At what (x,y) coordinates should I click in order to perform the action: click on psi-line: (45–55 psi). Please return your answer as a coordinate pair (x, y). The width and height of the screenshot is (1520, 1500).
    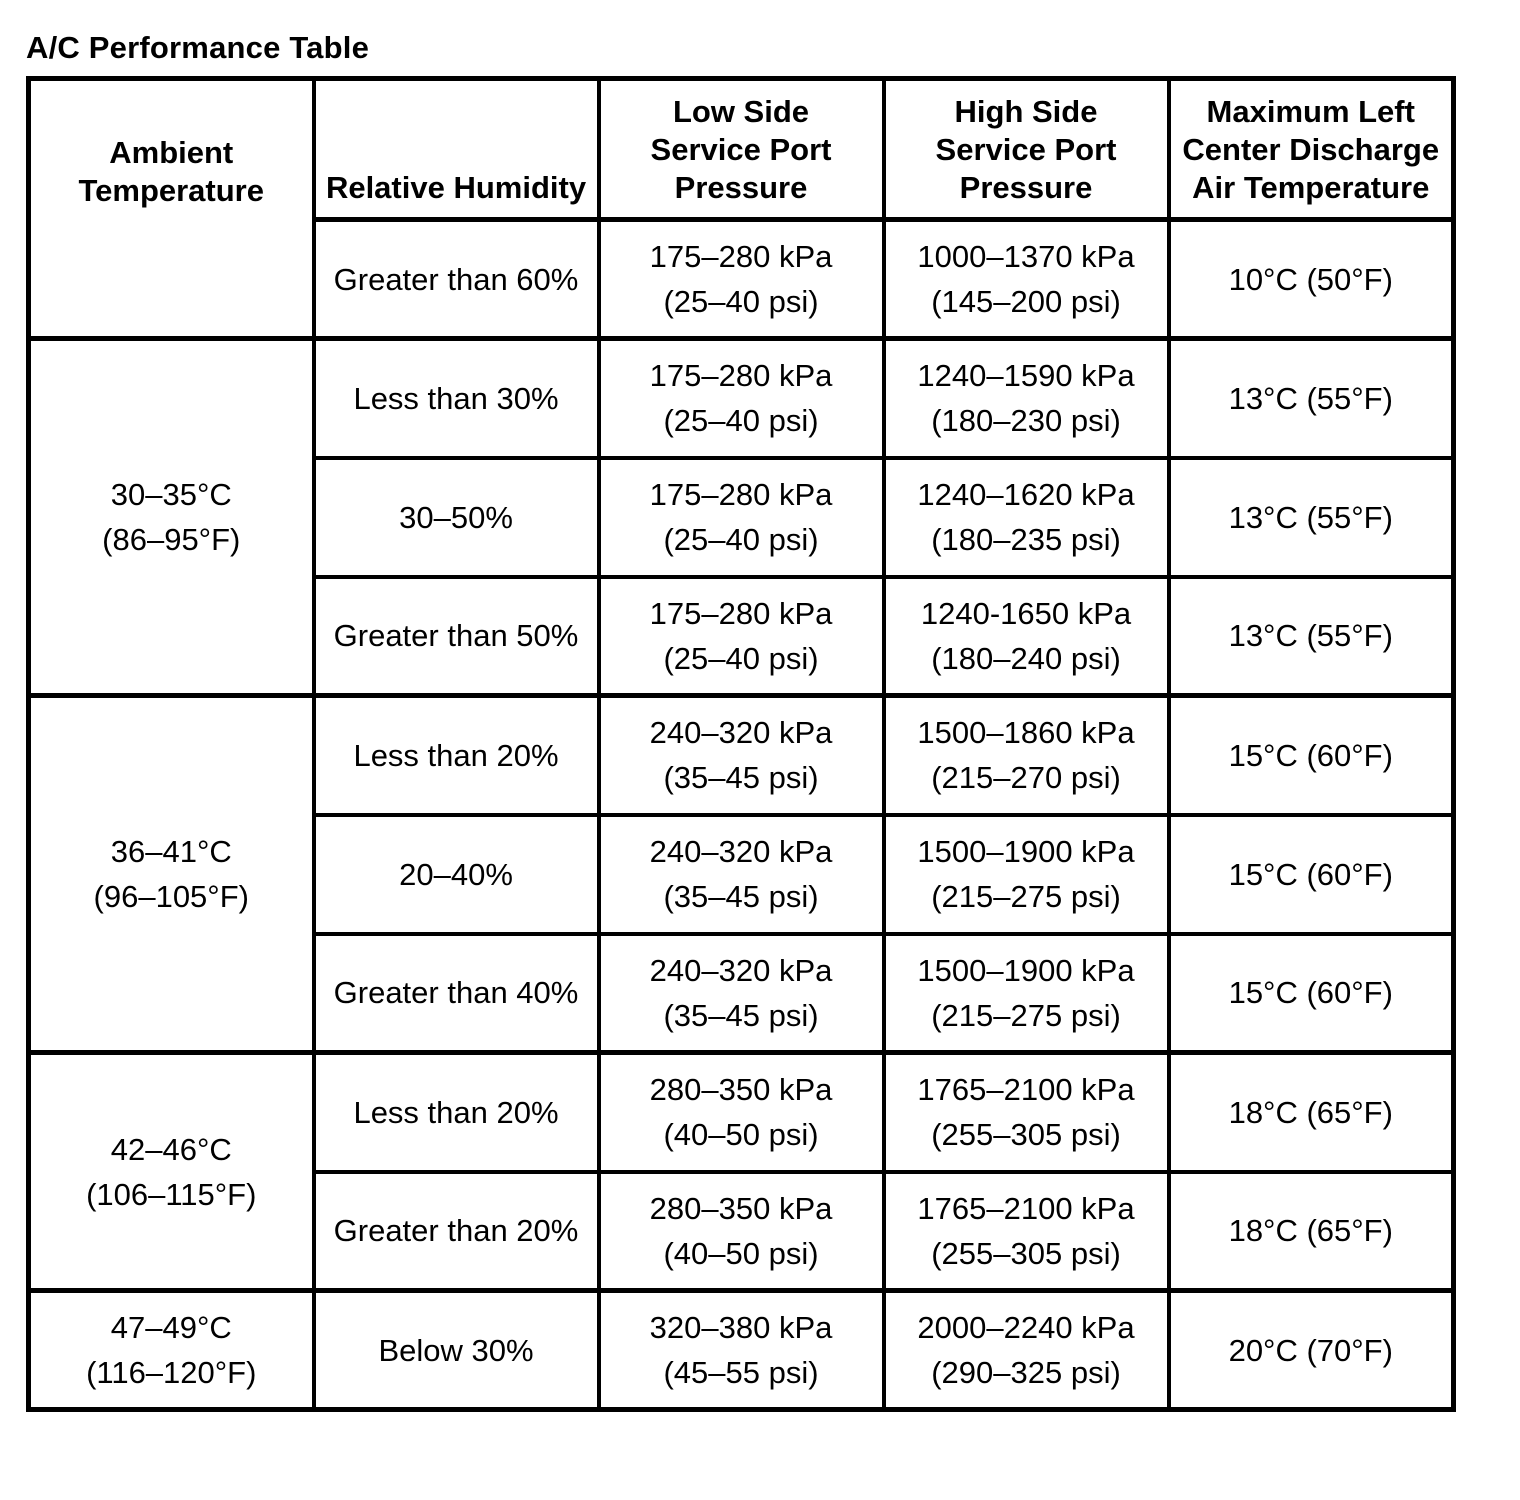
    Looking at the image, I should click on (741, 1372).